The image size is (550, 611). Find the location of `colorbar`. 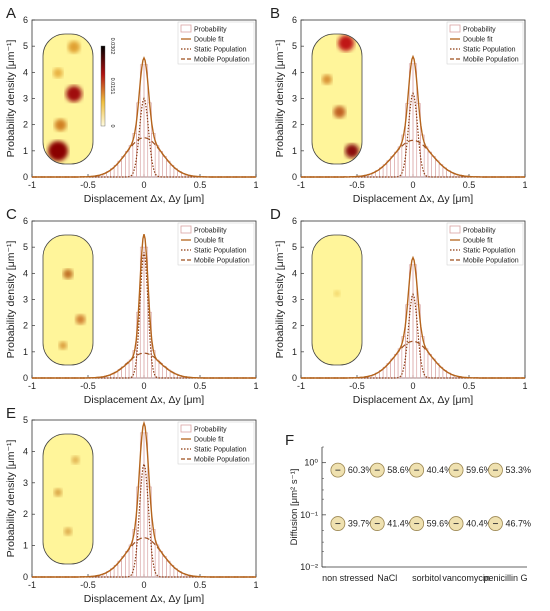

colorbar is located at coordinates (103, 86).